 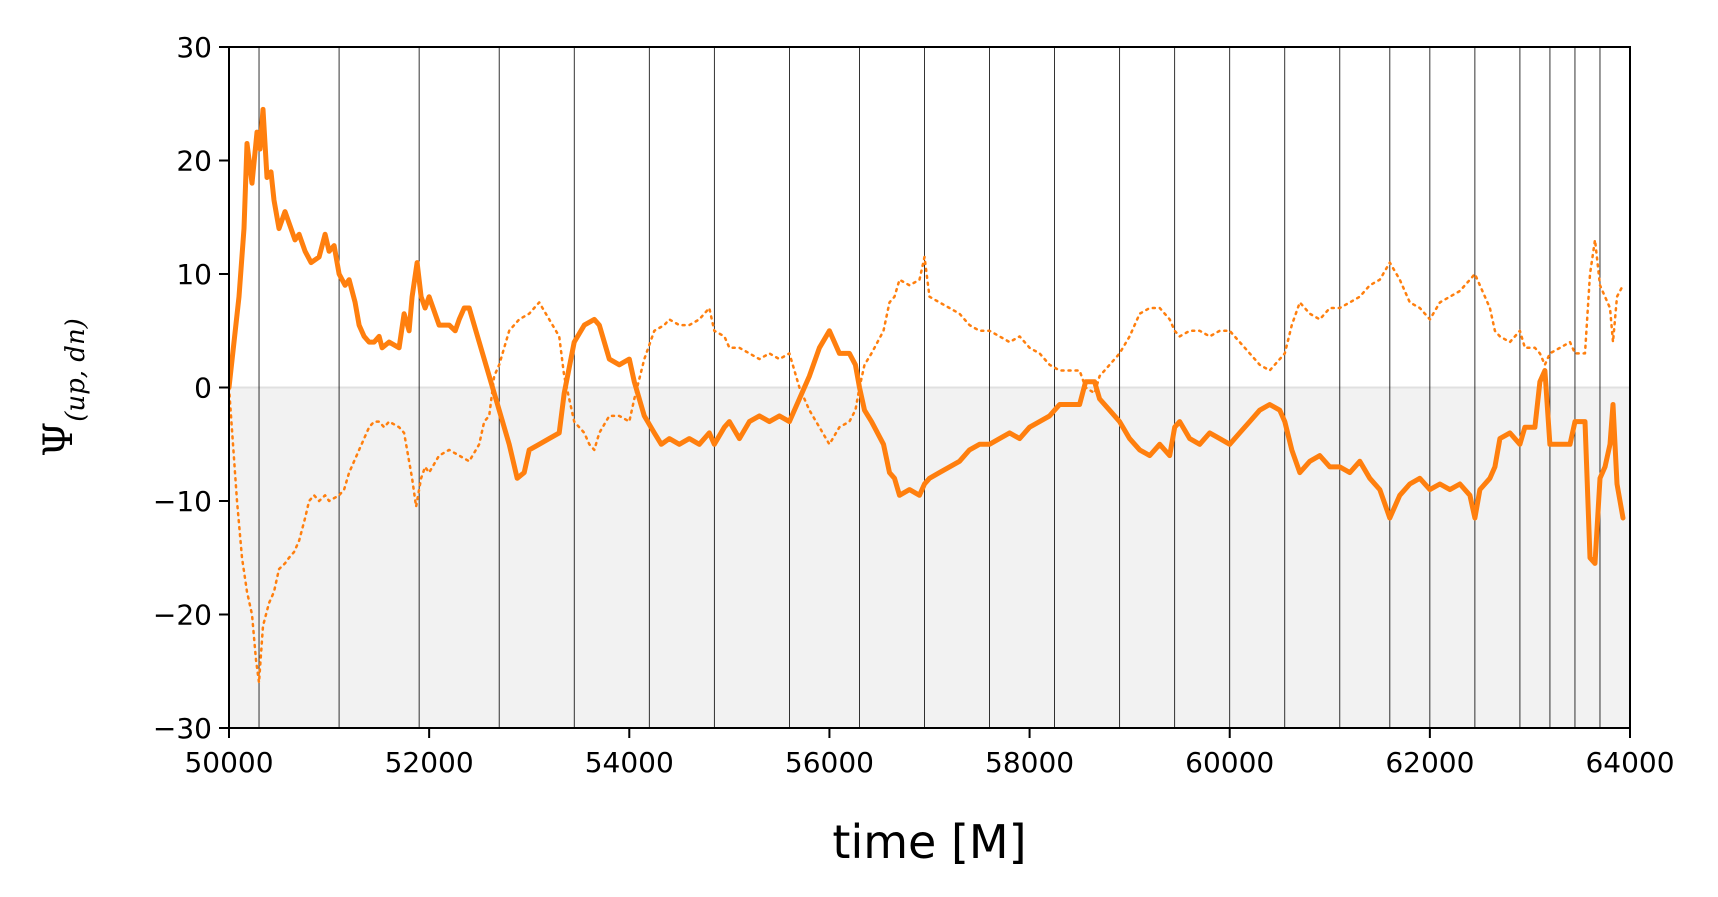 I want to click on y-axis-ticks: −30 −20 −10 0 10 20 30, so click(x=191, y=388).